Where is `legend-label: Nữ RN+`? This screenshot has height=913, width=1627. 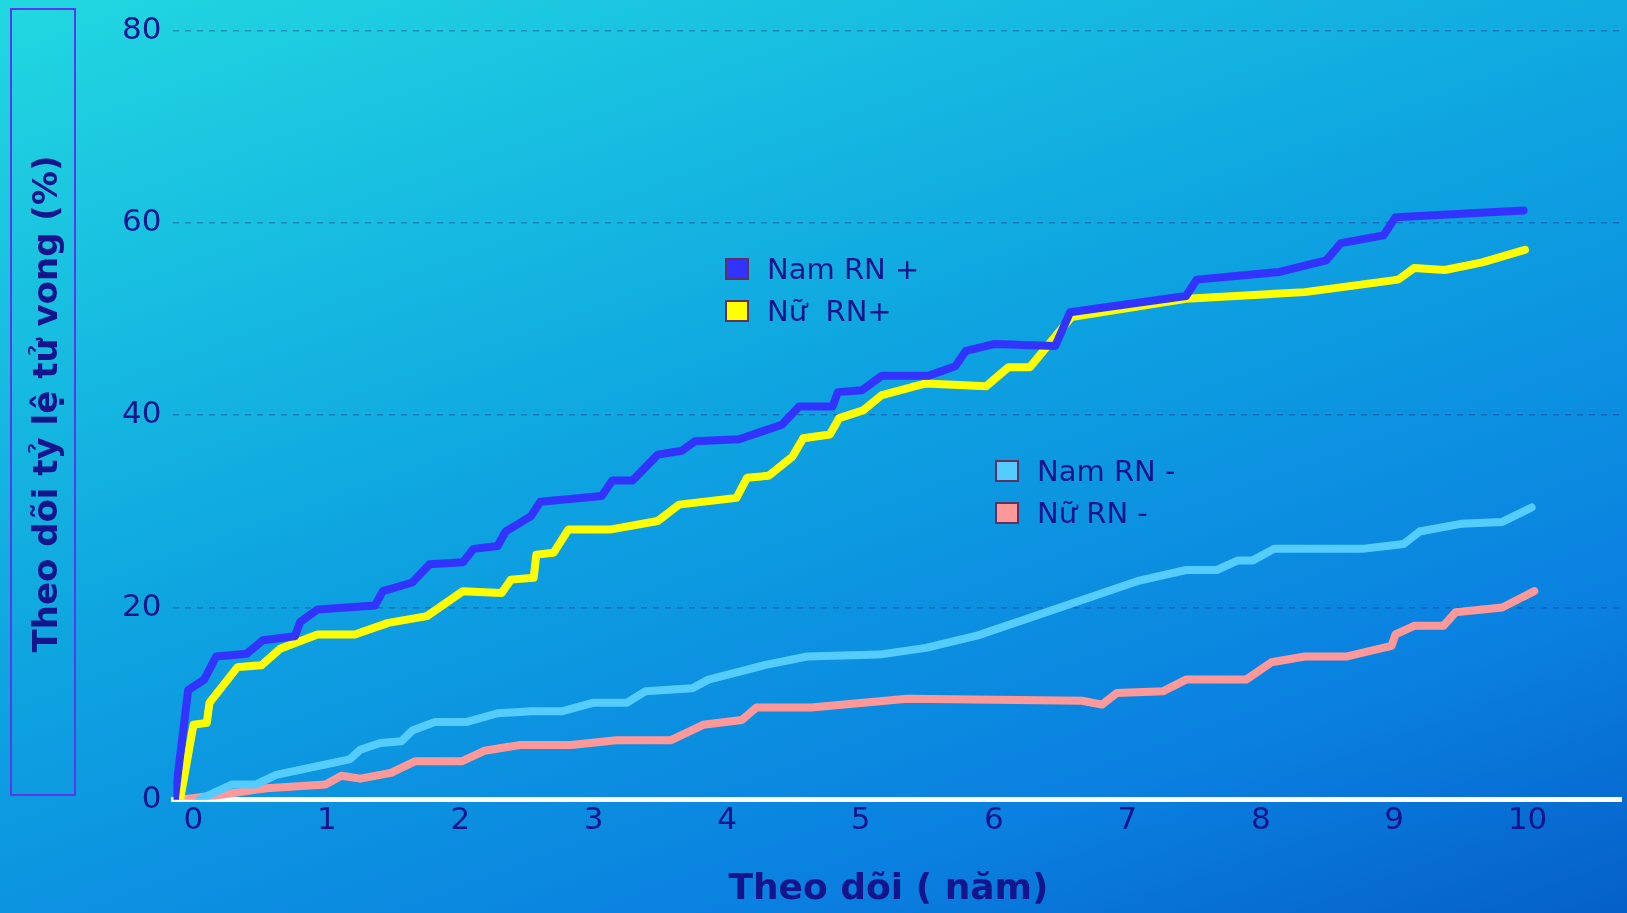 legend-label: Nữ RN+ is located at coordinates (829, 311).